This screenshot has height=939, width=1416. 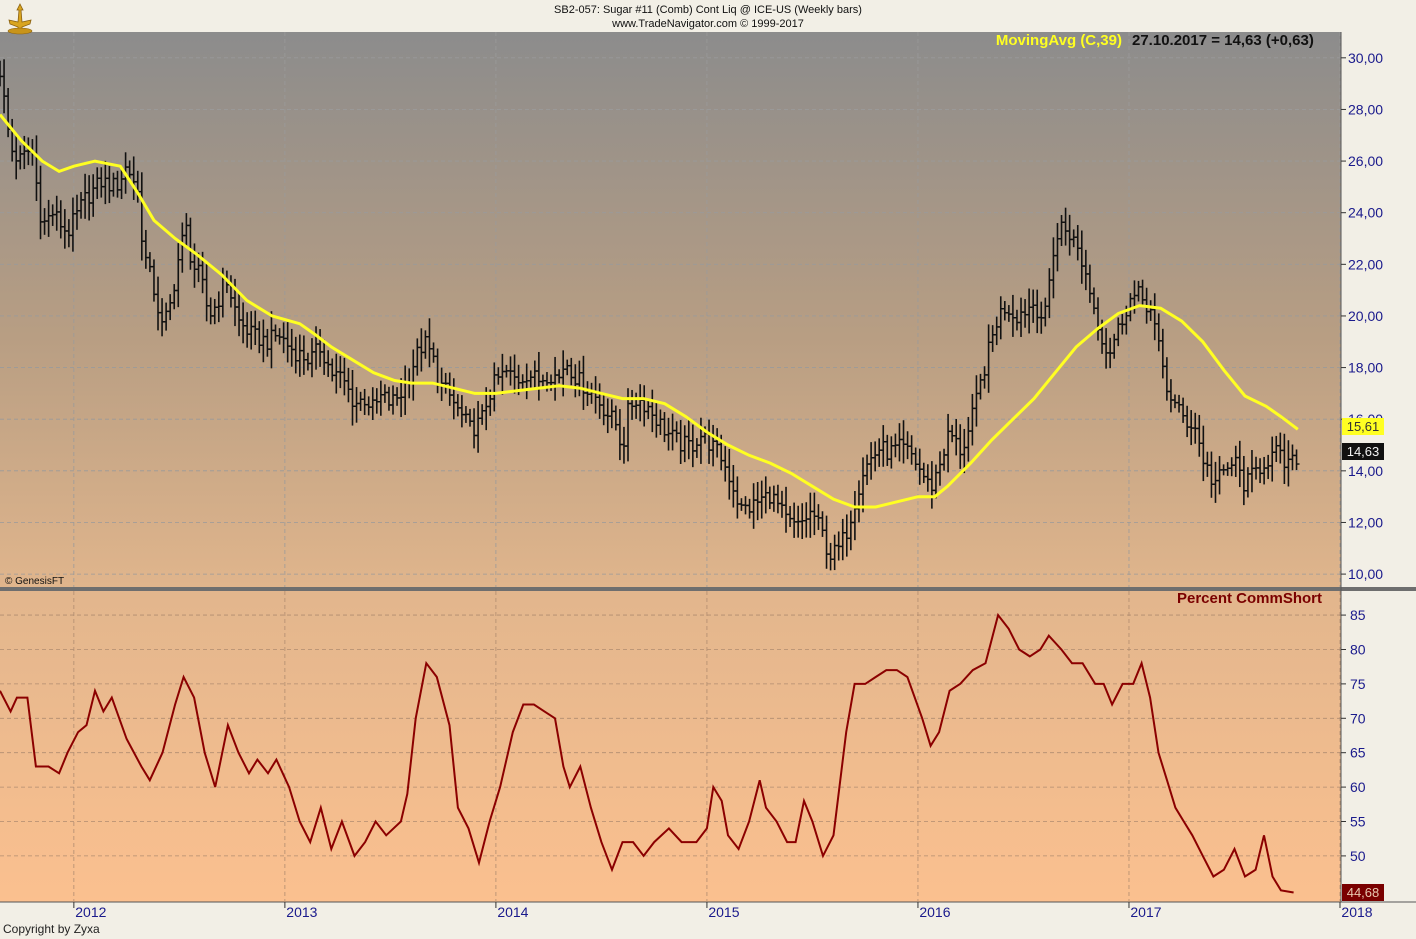 I want to click on ma-value-badge: 15,61, so click(x=1363, y=426).